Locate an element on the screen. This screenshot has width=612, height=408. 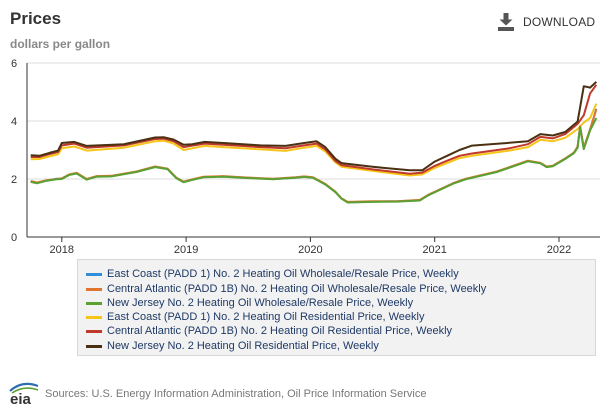
footer: eia is located at coordinates (25, 392).